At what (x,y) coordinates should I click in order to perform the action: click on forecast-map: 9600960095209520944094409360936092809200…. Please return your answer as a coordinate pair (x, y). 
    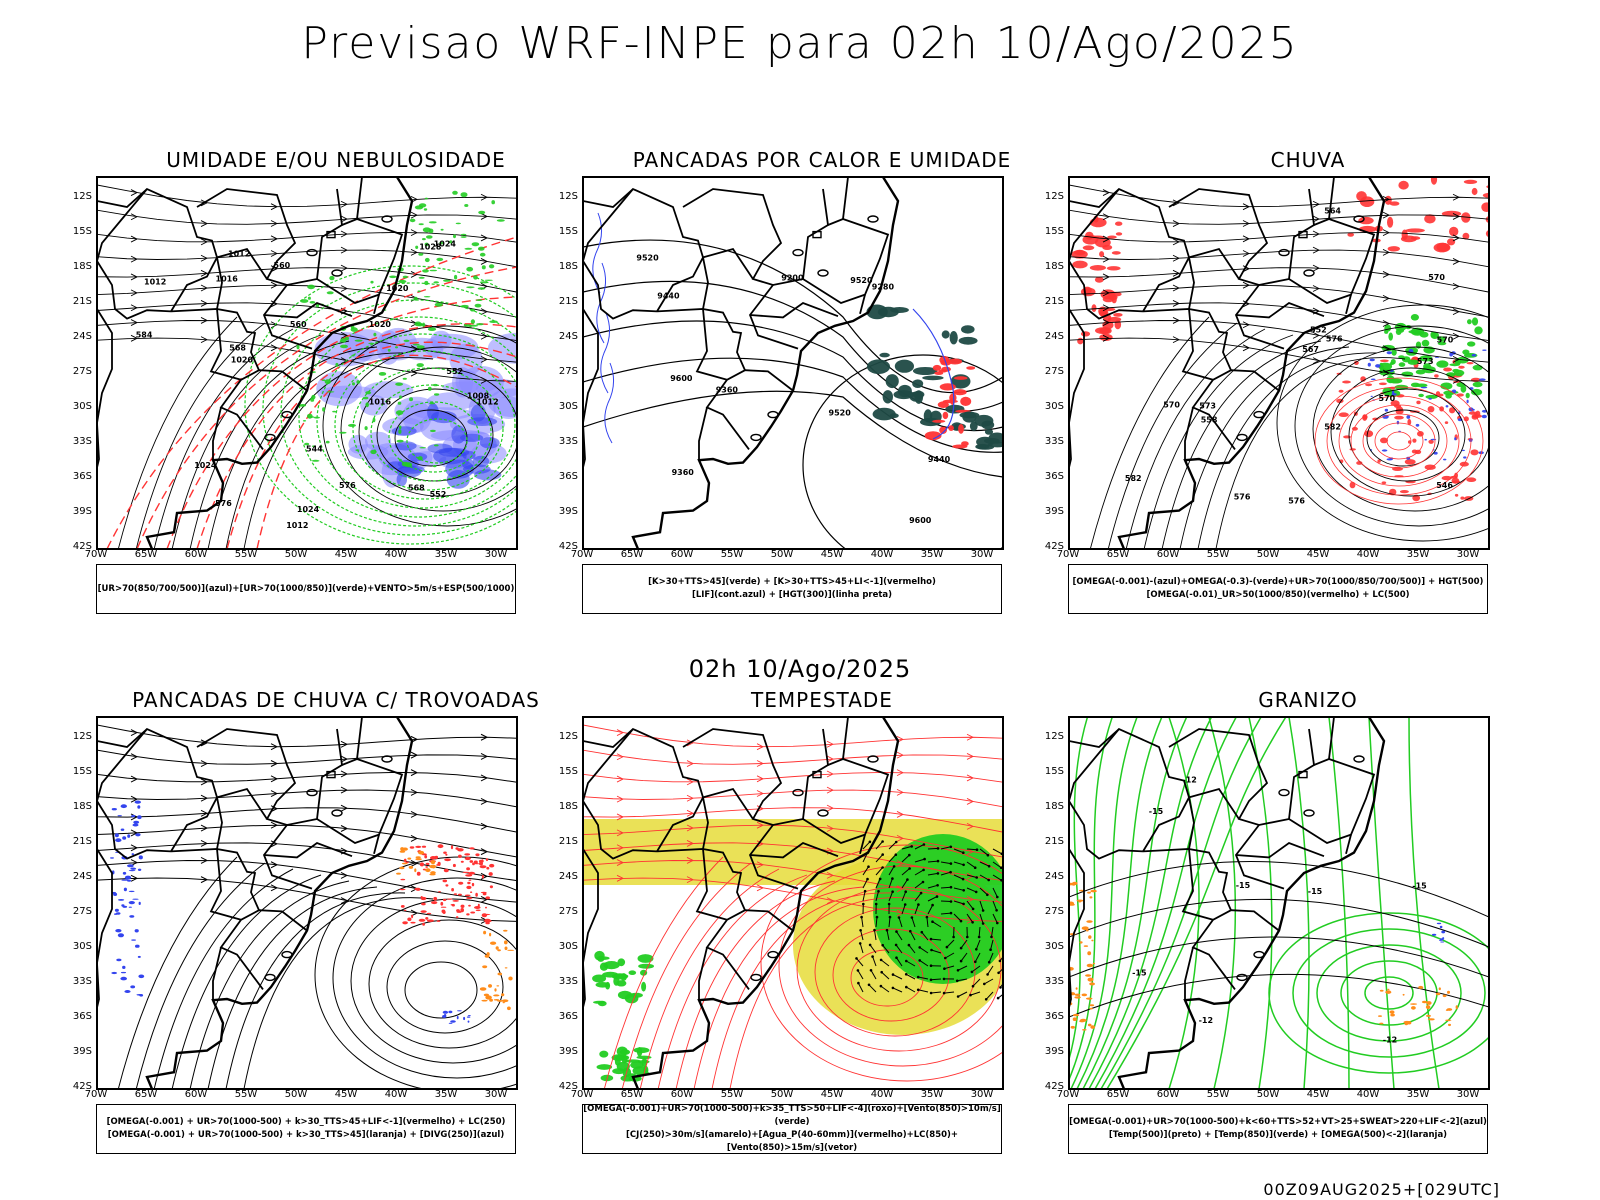
    Looking at the image, I should click on (793, 363).